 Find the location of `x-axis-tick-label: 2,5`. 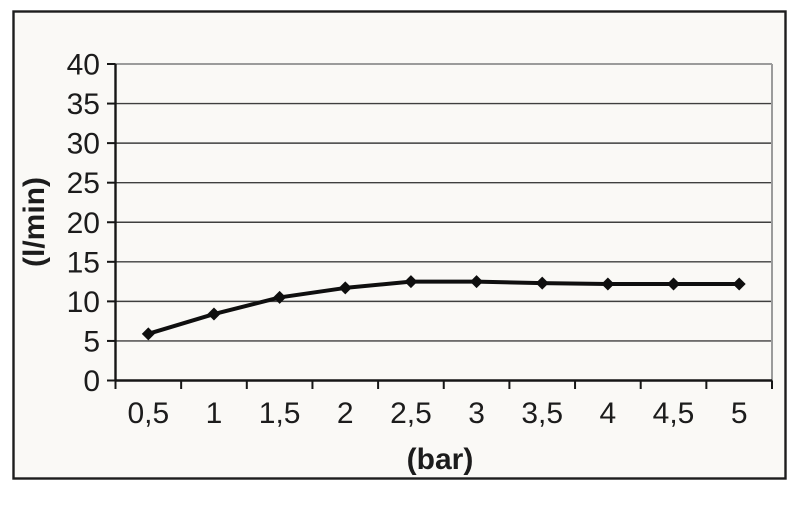

x-axis-tick-label: 2,5 is located at coordinates (411, 413).